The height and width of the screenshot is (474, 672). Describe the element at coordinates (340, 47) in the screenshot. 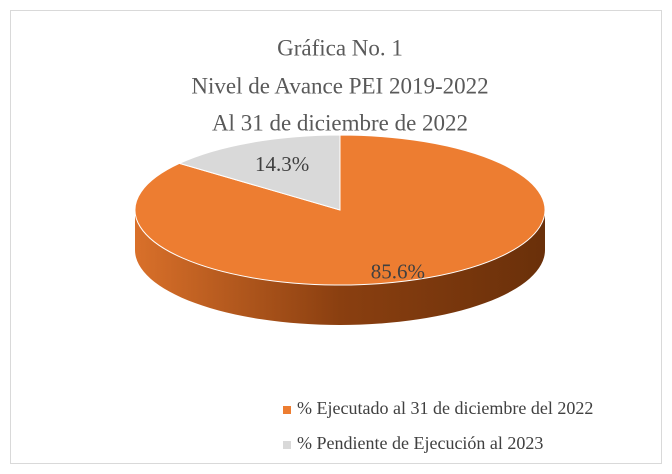

I see `chart-title: Gráfica No. 1` at that location.